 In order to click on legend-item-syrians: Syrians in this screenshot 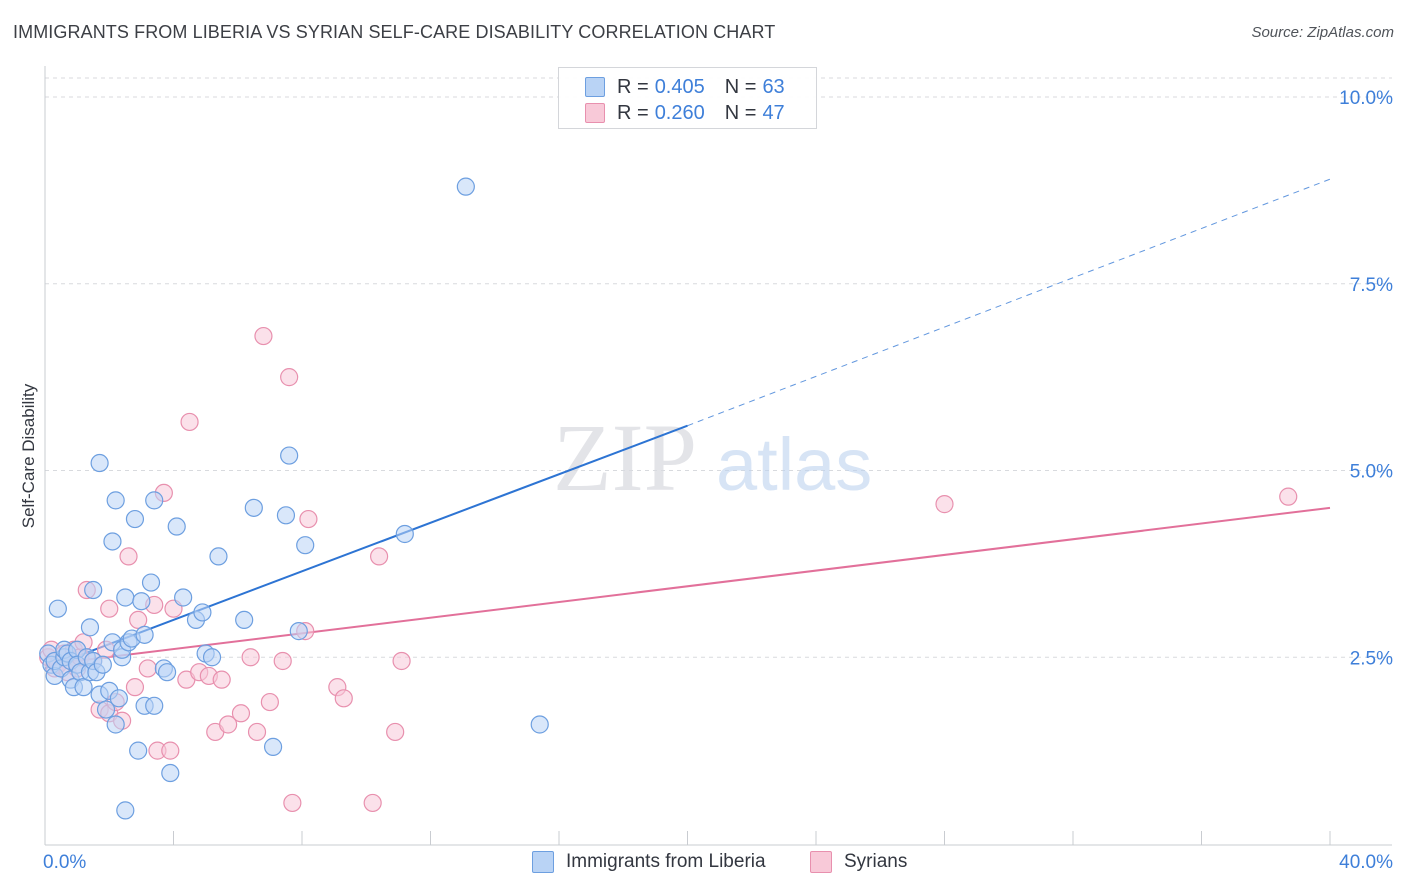, I will do `click(858, 862)`.